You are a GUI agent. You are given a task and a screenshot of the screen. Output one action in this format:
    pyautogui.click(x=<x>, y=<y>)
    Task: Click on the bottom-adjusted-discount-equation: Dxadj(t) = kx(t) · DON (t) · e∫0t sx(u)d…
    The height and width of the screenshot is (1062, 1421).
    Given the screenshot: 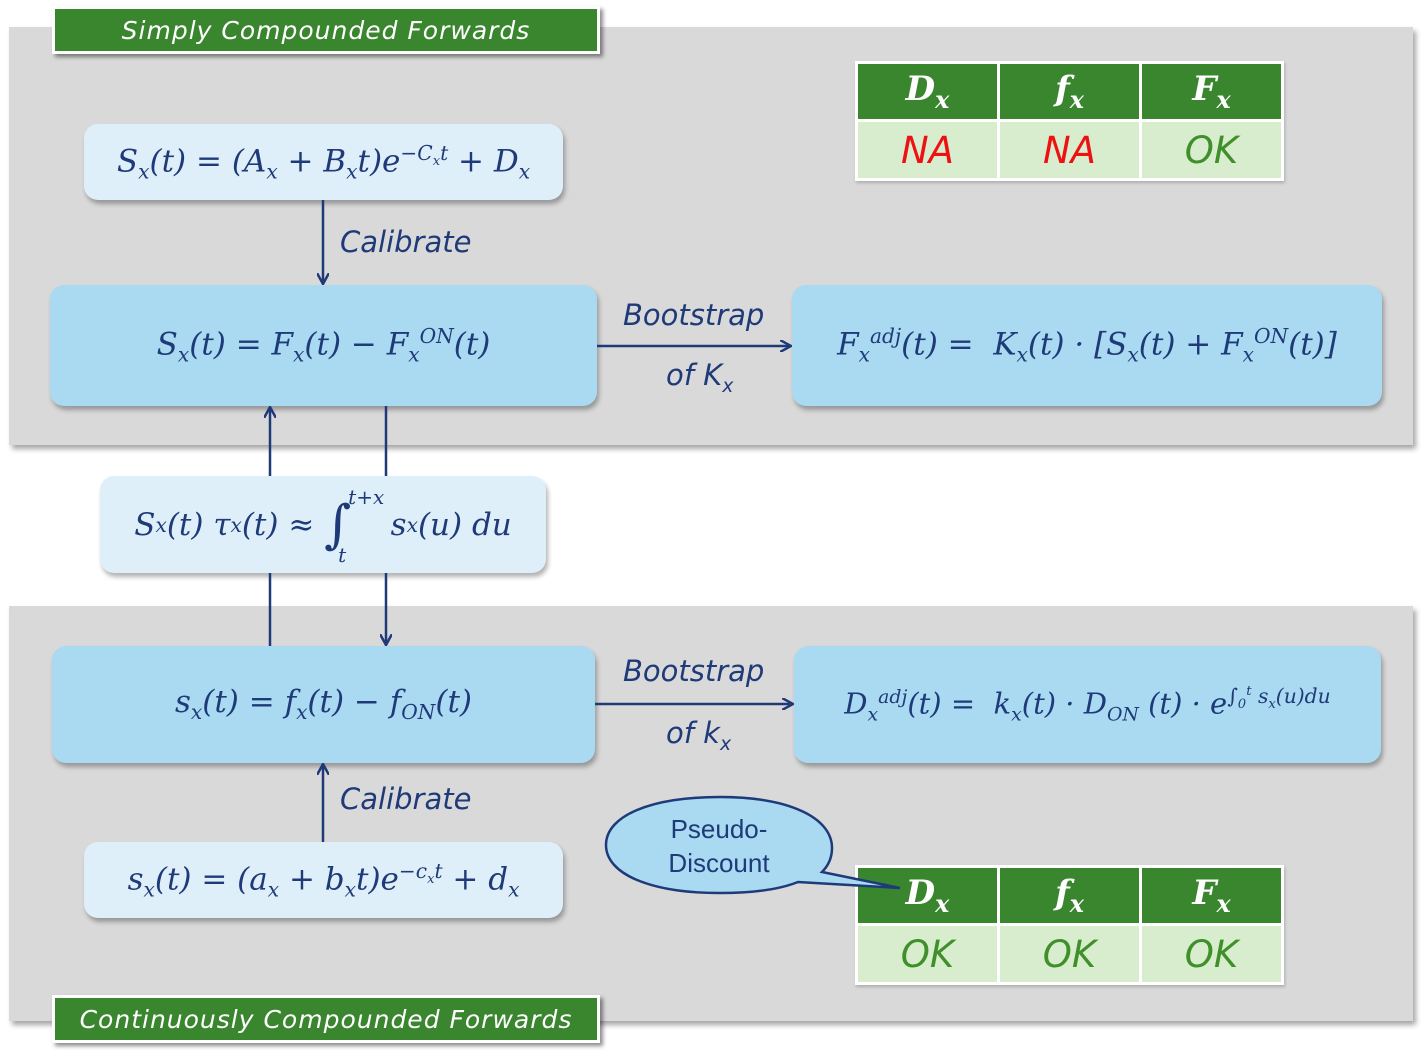 What is the action you would take?
    pyautogui.click(x=1087, y=704)
    